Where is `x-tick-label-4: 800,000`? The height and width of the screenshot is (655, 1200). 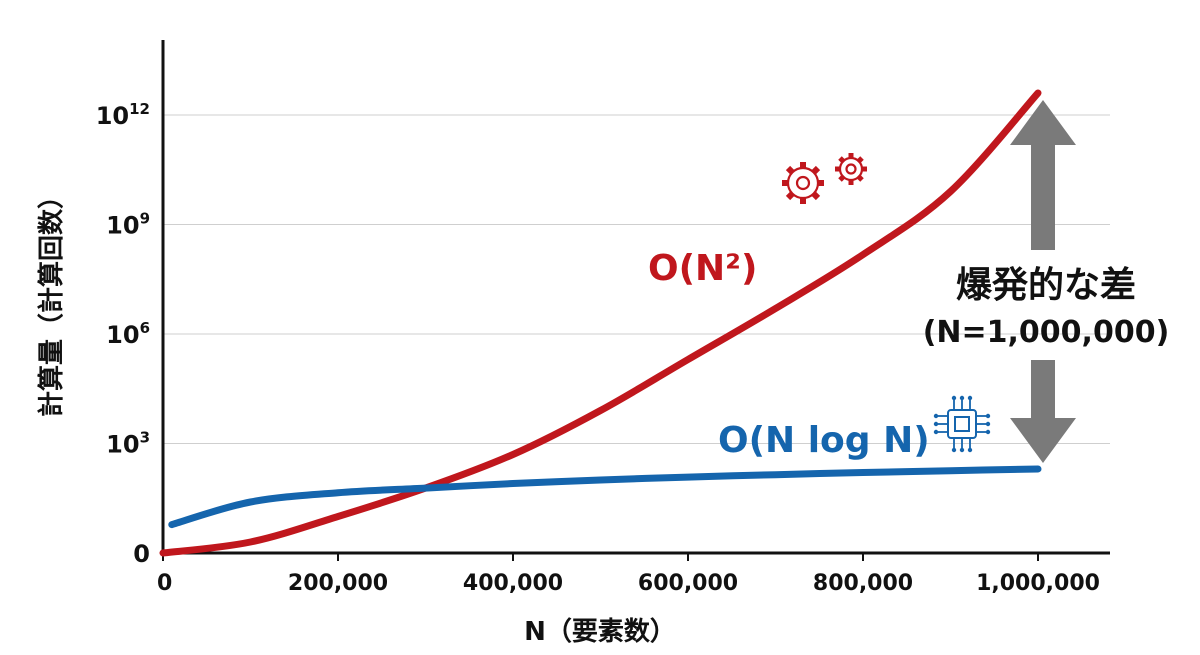 x-tick-label-4: 800,000 is located at coordinates (863, 583).